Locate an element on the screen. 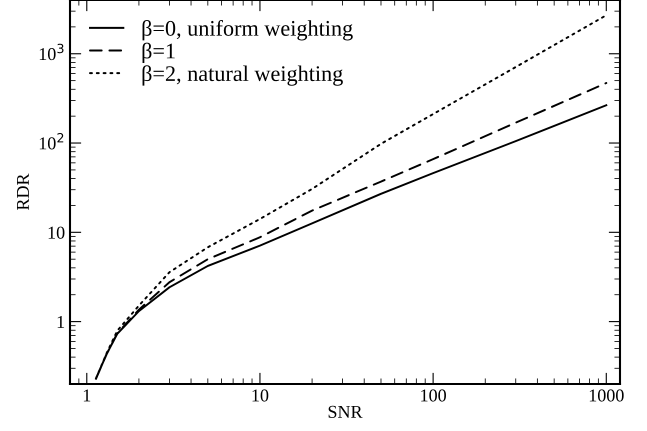 The height and width of the screenshot is (431, 647). legend-label: β=1 is located at coordinates (158, 53).